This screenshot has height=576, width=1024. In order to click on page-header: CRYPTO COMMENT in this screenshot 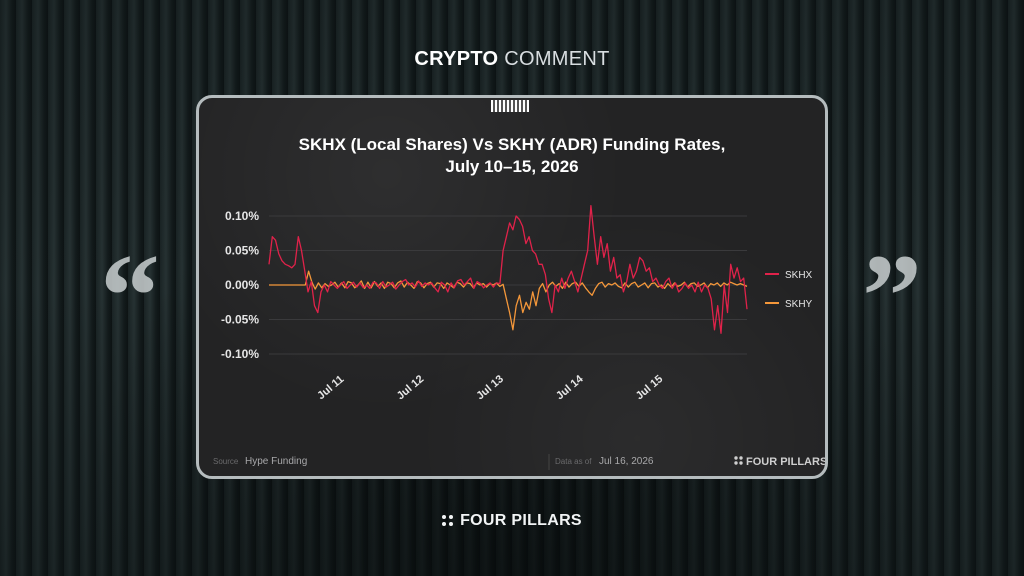, I will do `click(512, 59)`.